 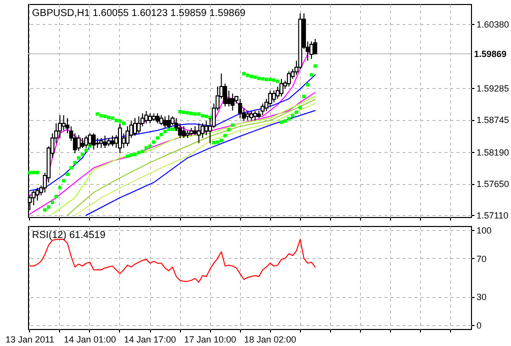 What do you see at coordinates (484, 230) in the screenshot?
I see `y-tick-label: 100` at bounding box center [484, 230].